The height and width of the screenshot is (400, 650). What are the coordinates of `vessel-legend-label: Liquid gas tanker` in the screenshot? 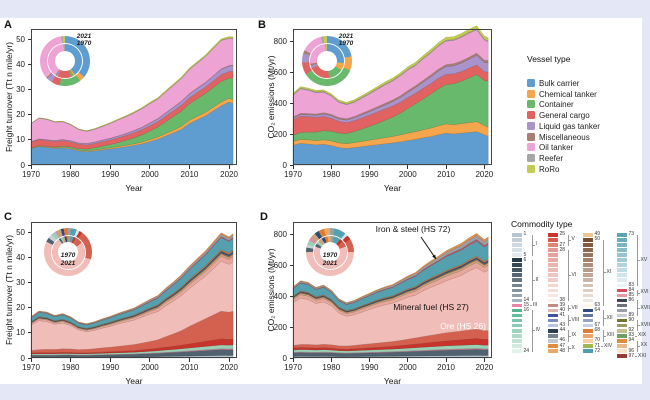 It's located at (569, 126).